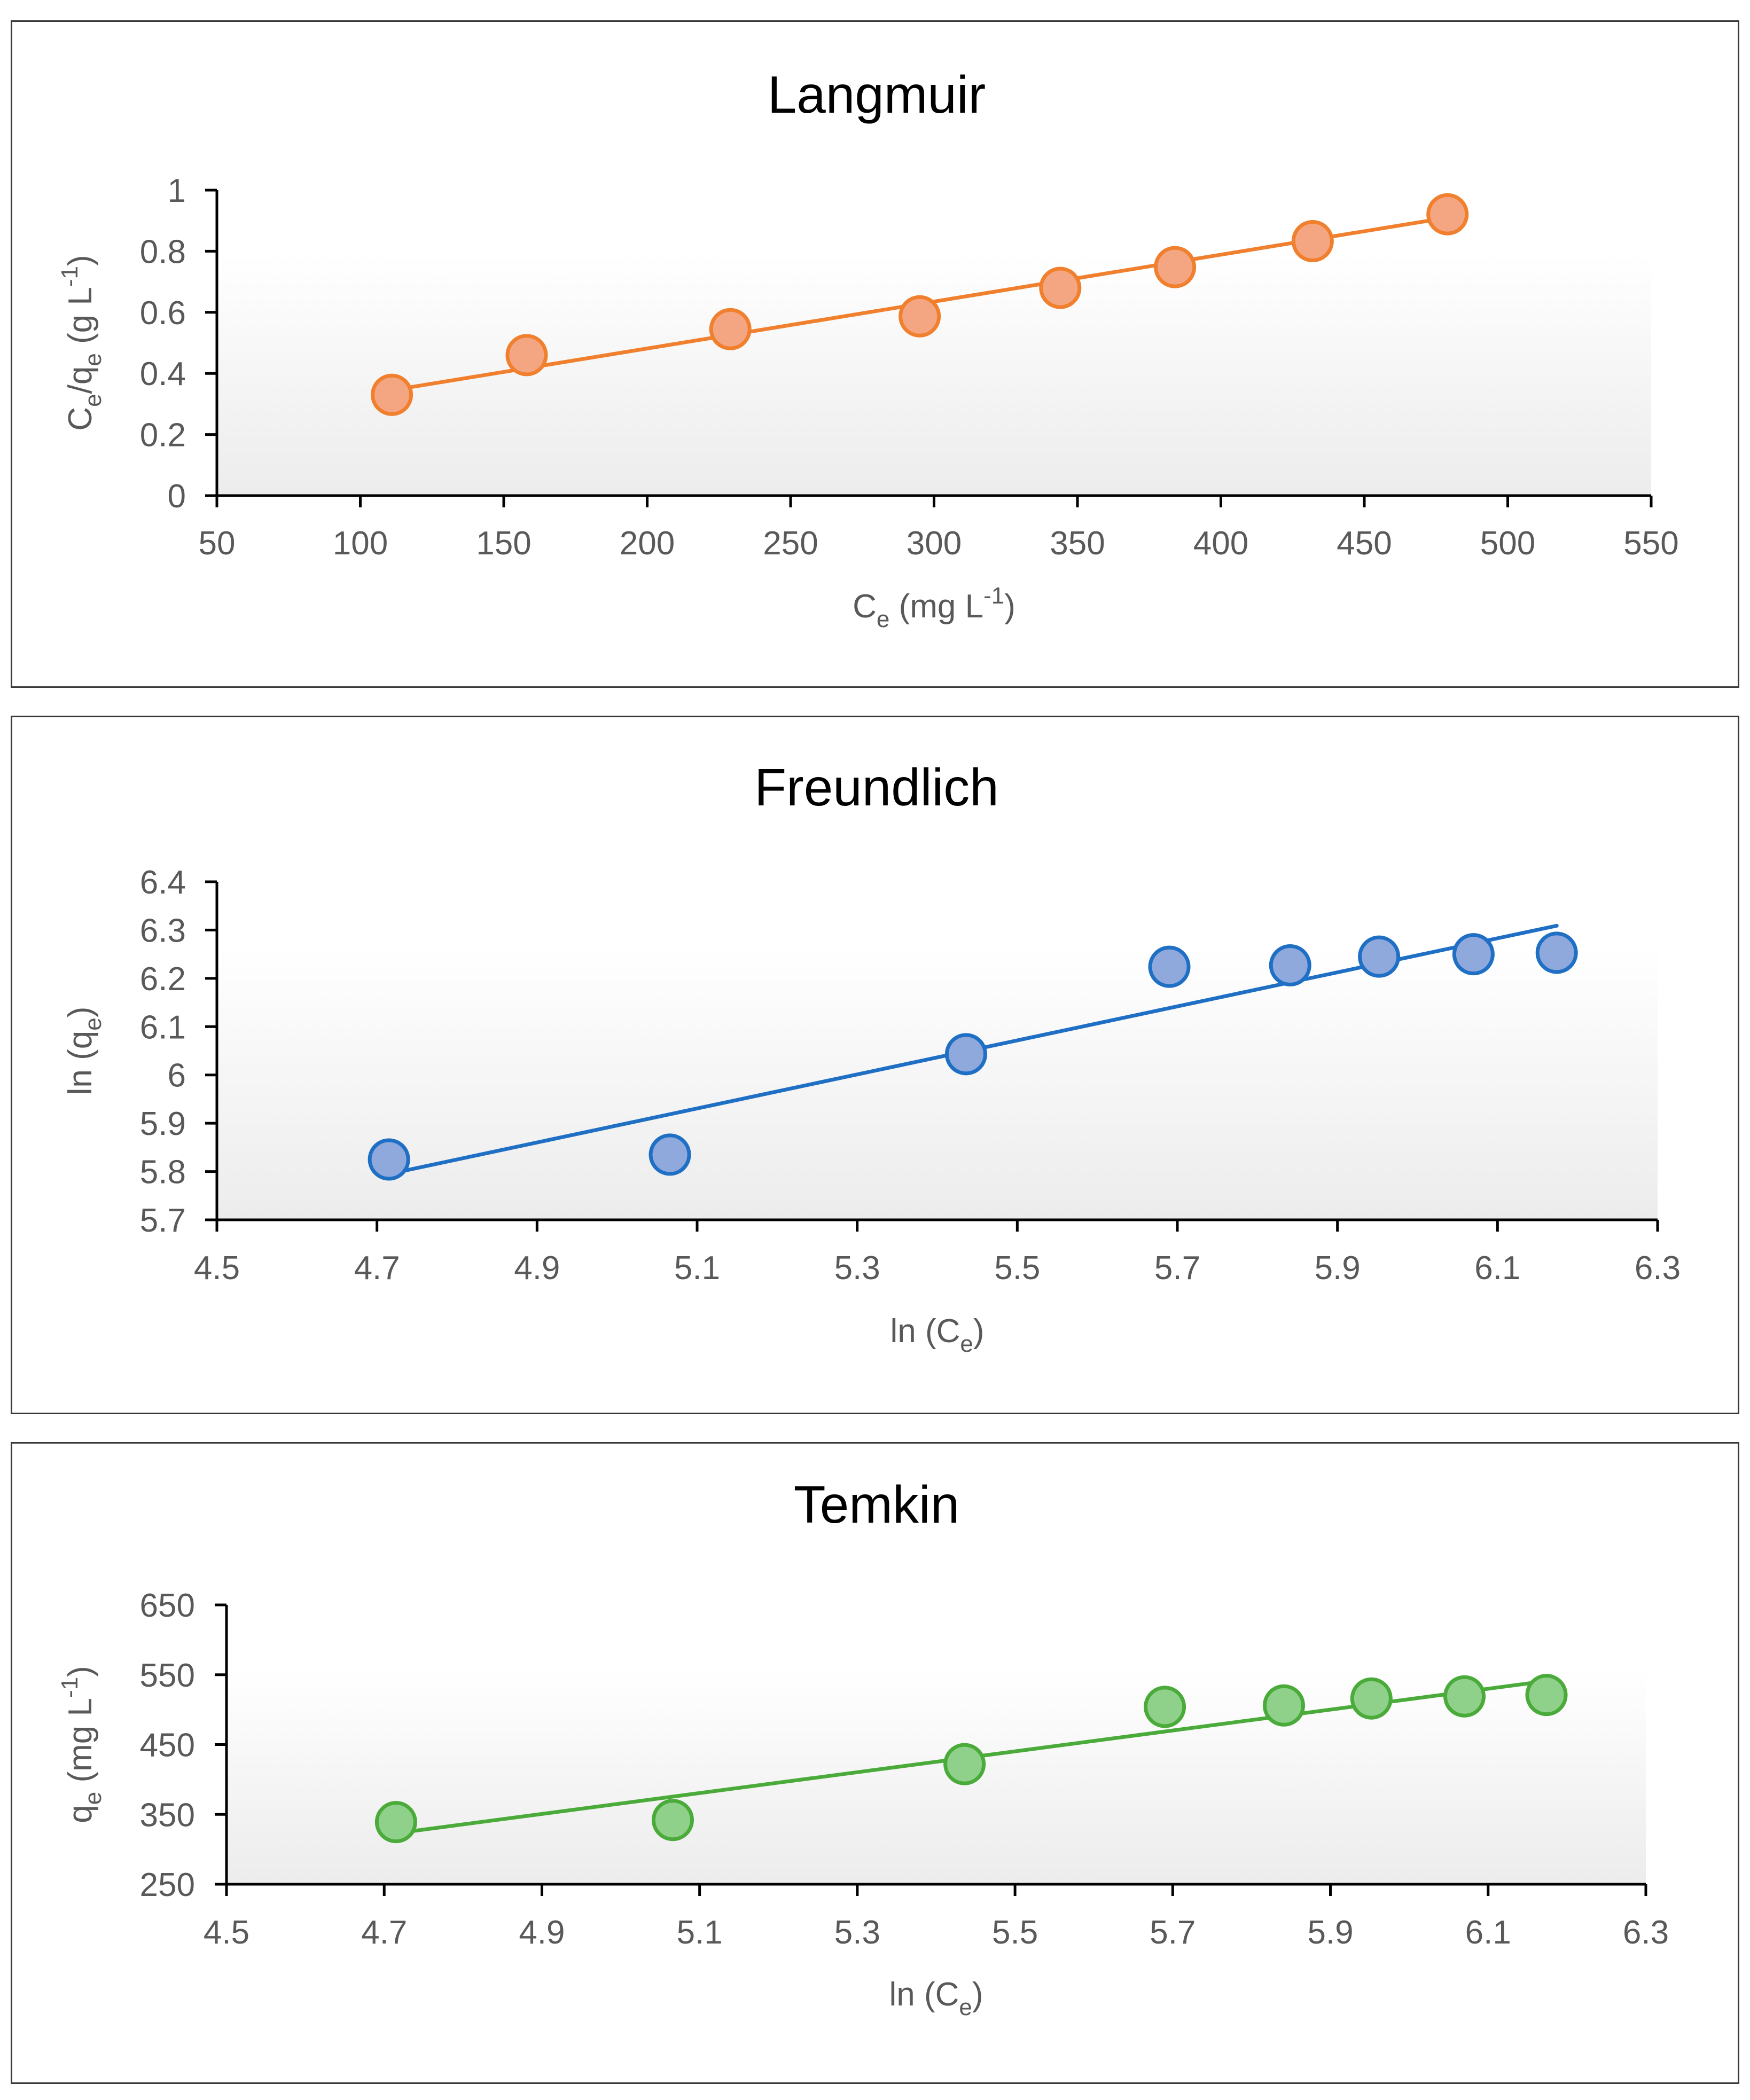 The image size is (1750, 2100). What do you see at coordinates (697, 1268) in the screenshot?
I see `freundlich-x-tick-label: 5.1` at bounding box center [697, 1268].